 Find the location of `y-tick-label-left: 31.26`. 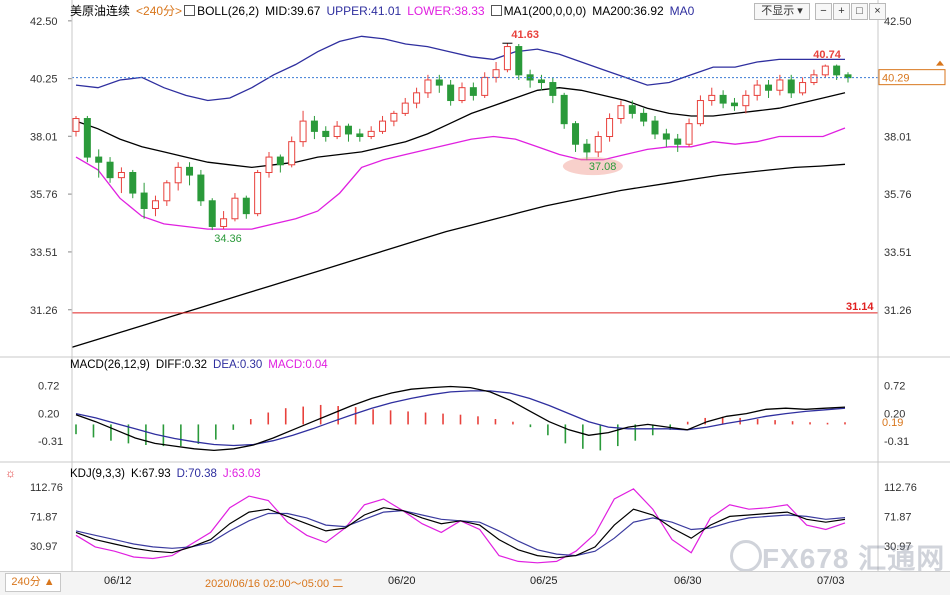

y-tick-label-left: 31.26 is located at coordinates (44, 311).